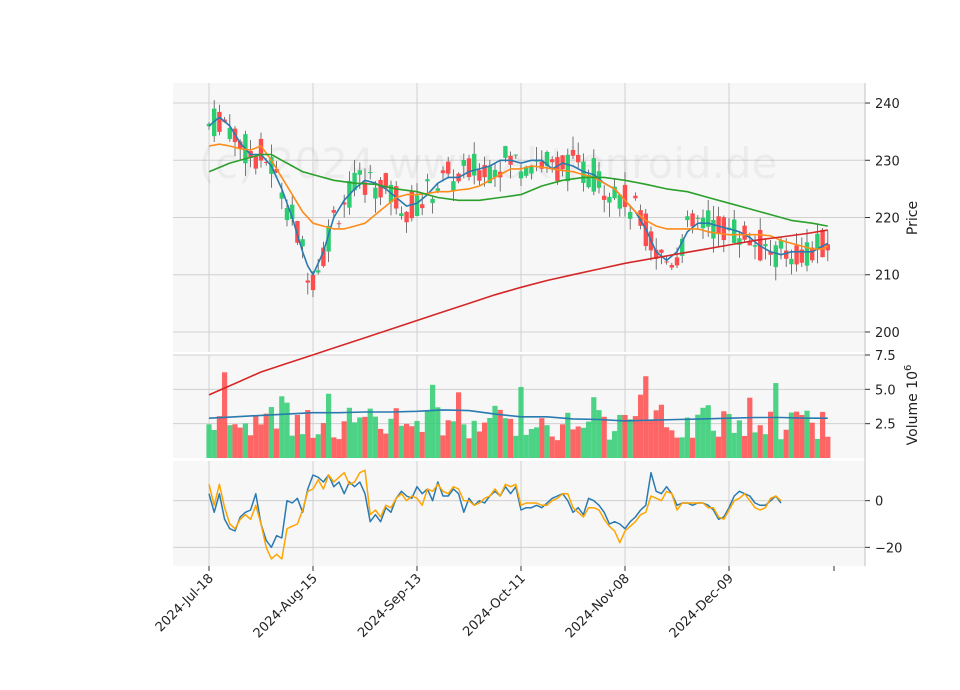 The image size is (960, 690). Describe the element at coordinates (888, 548) in the screenshot. I see `y-tick-label: −20` at that location.